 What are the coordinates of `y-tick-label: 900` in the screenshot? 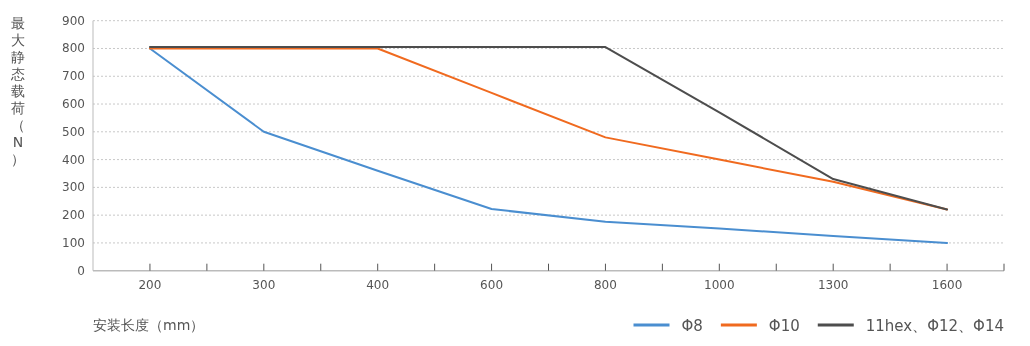 It's located at (73, 20).